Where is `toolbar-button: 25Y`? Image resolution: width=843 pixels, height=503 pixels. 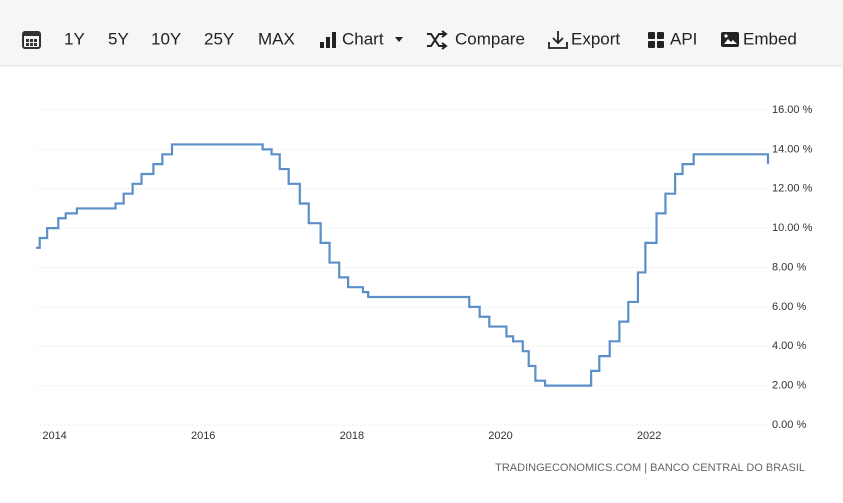
toolbar-button: 25Y is located at coordinates (219, 38).